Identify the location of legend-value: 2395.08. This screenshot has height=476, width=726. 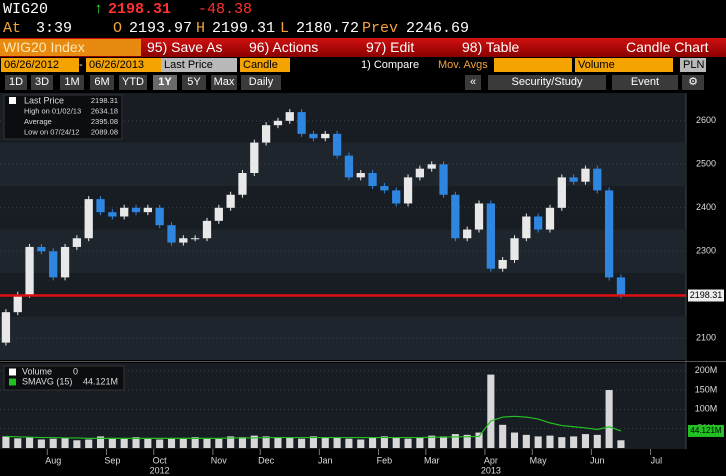
(104, 121).